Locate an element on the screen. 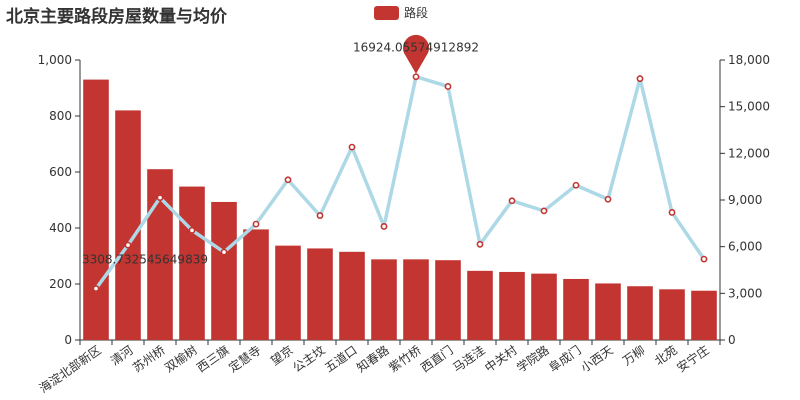 This screenshot has height=400, width=800. x-tick-label: 马连洼 is located at coordinates (469, 358).